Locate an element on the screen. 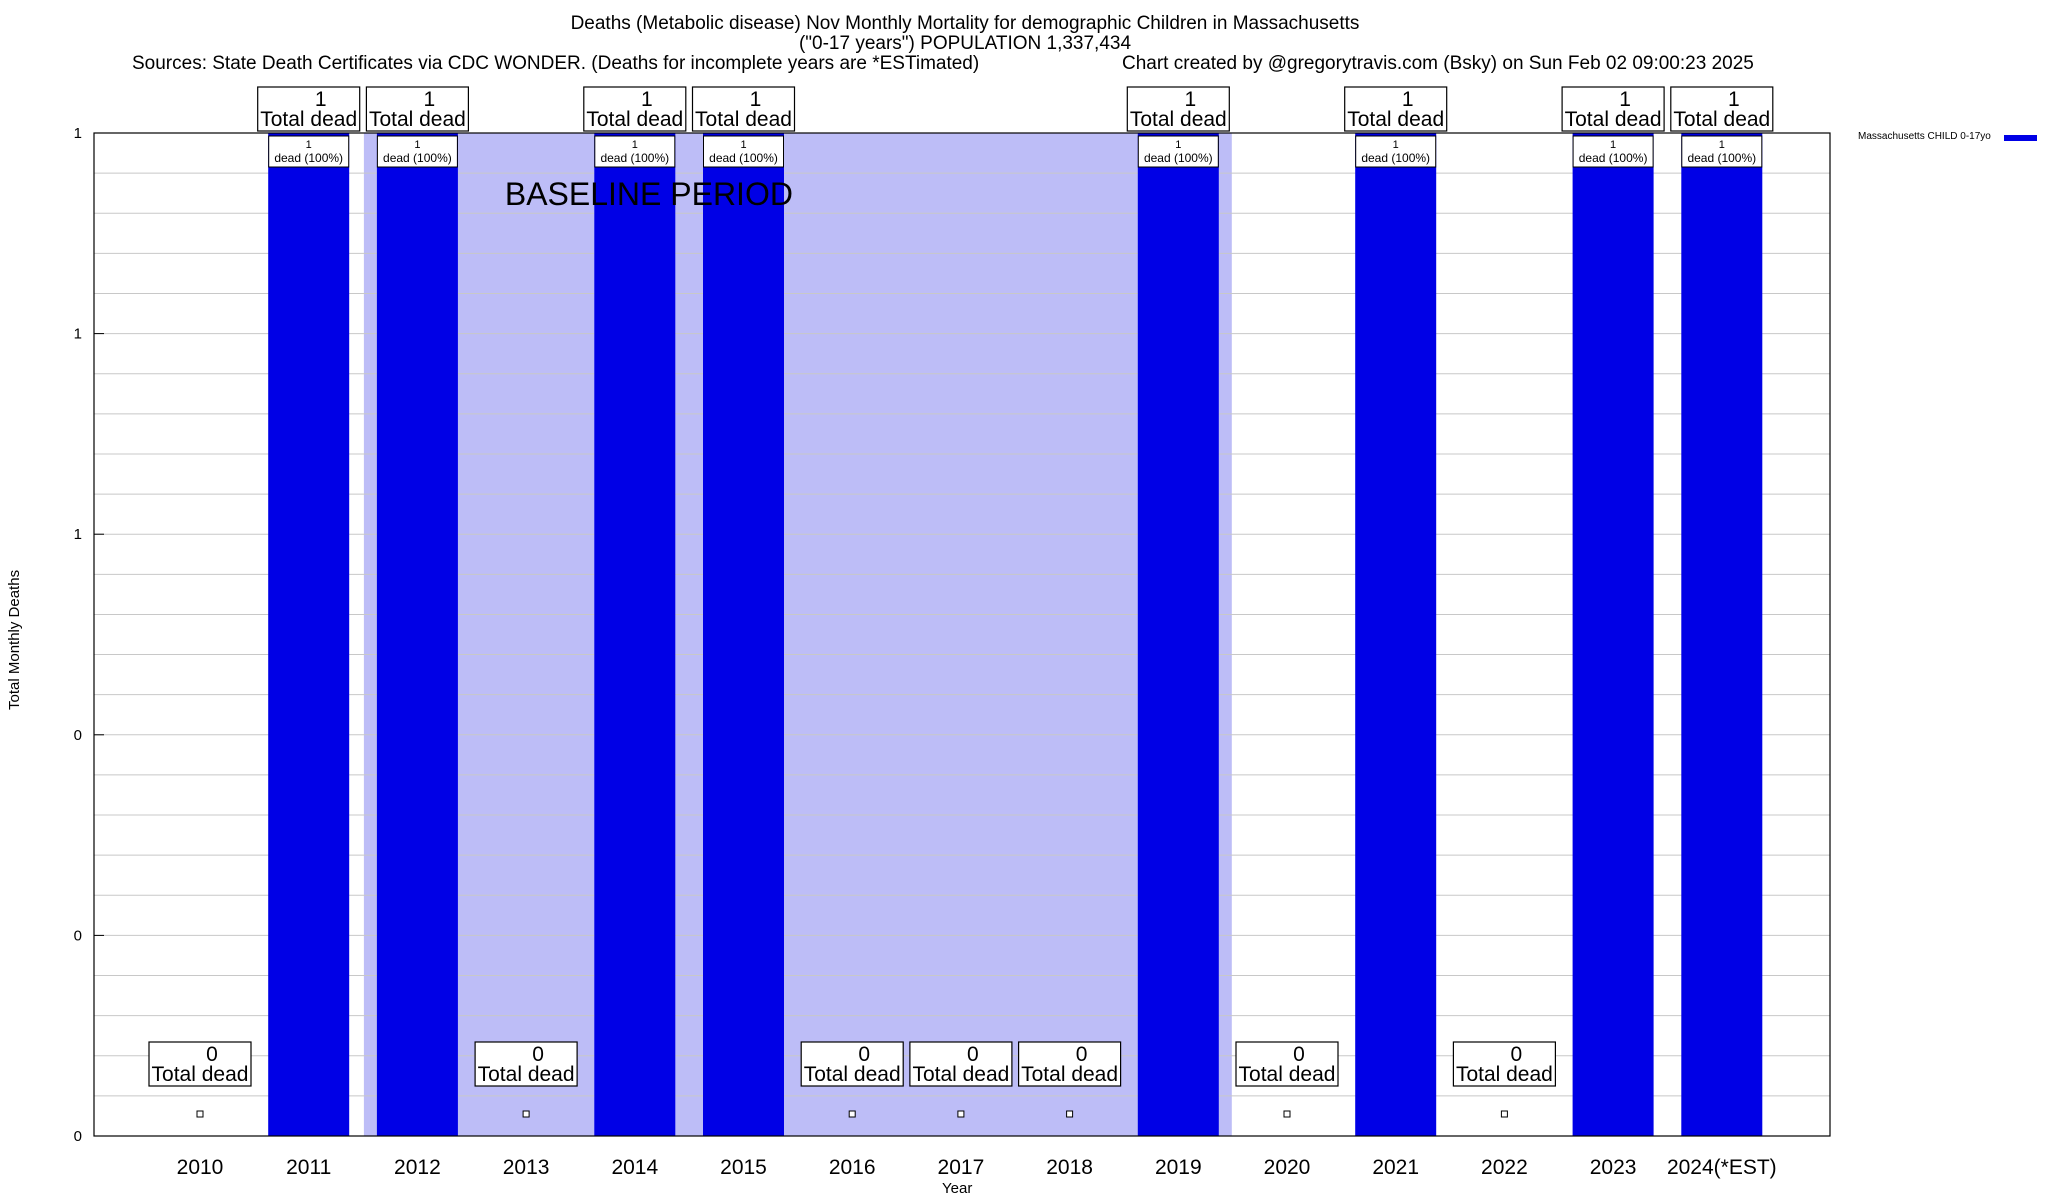  bar-2019 is located at coordinates (1178, 634).